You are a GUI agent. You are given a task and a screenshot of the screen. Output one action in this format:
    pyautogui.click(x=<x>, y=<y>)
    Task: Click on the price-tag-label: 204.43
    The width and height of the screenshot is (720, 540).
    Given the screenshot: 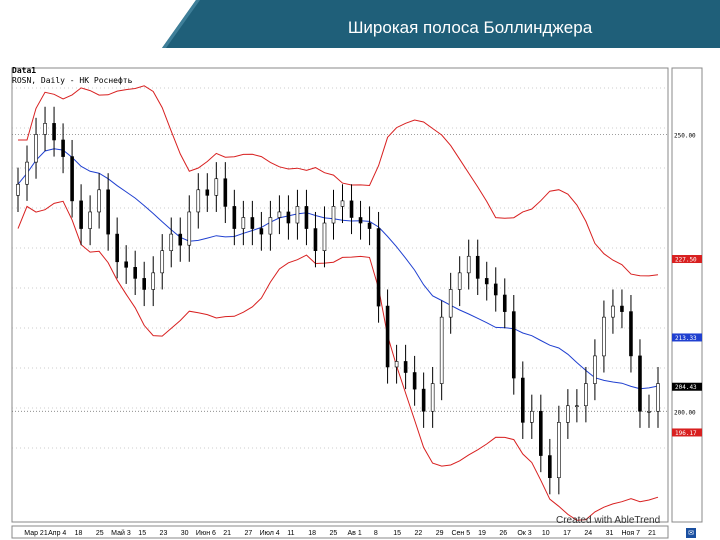 What is the action you would take?
    pyautogui.click(x=686, y=387)
    